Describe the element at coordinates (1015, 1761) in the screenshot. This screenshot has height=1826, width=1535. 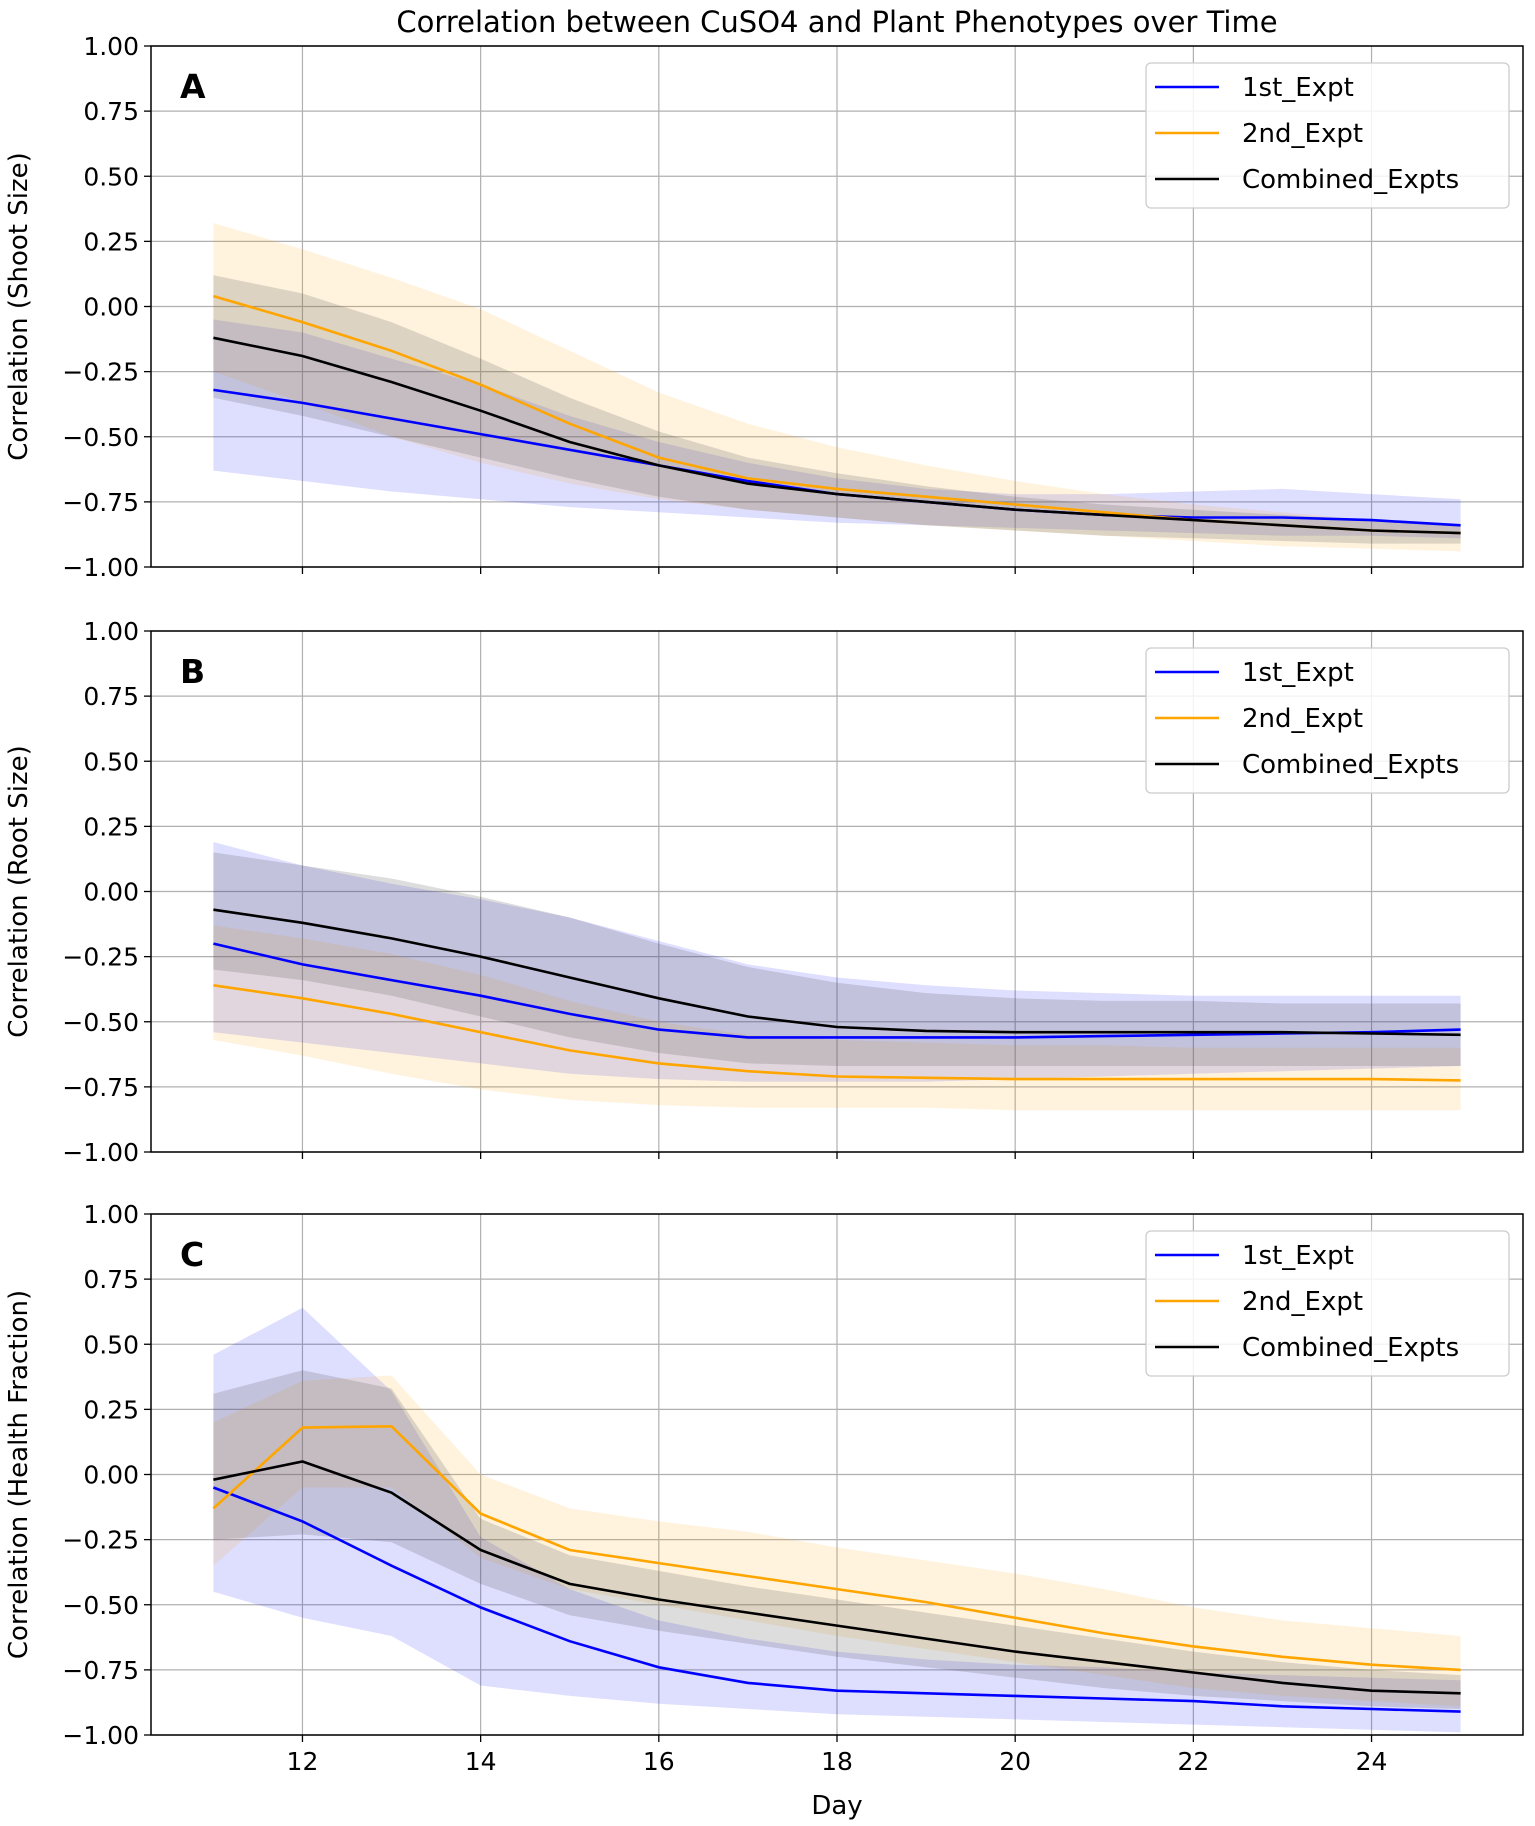
I see `x-tick-label: 20` at that location.